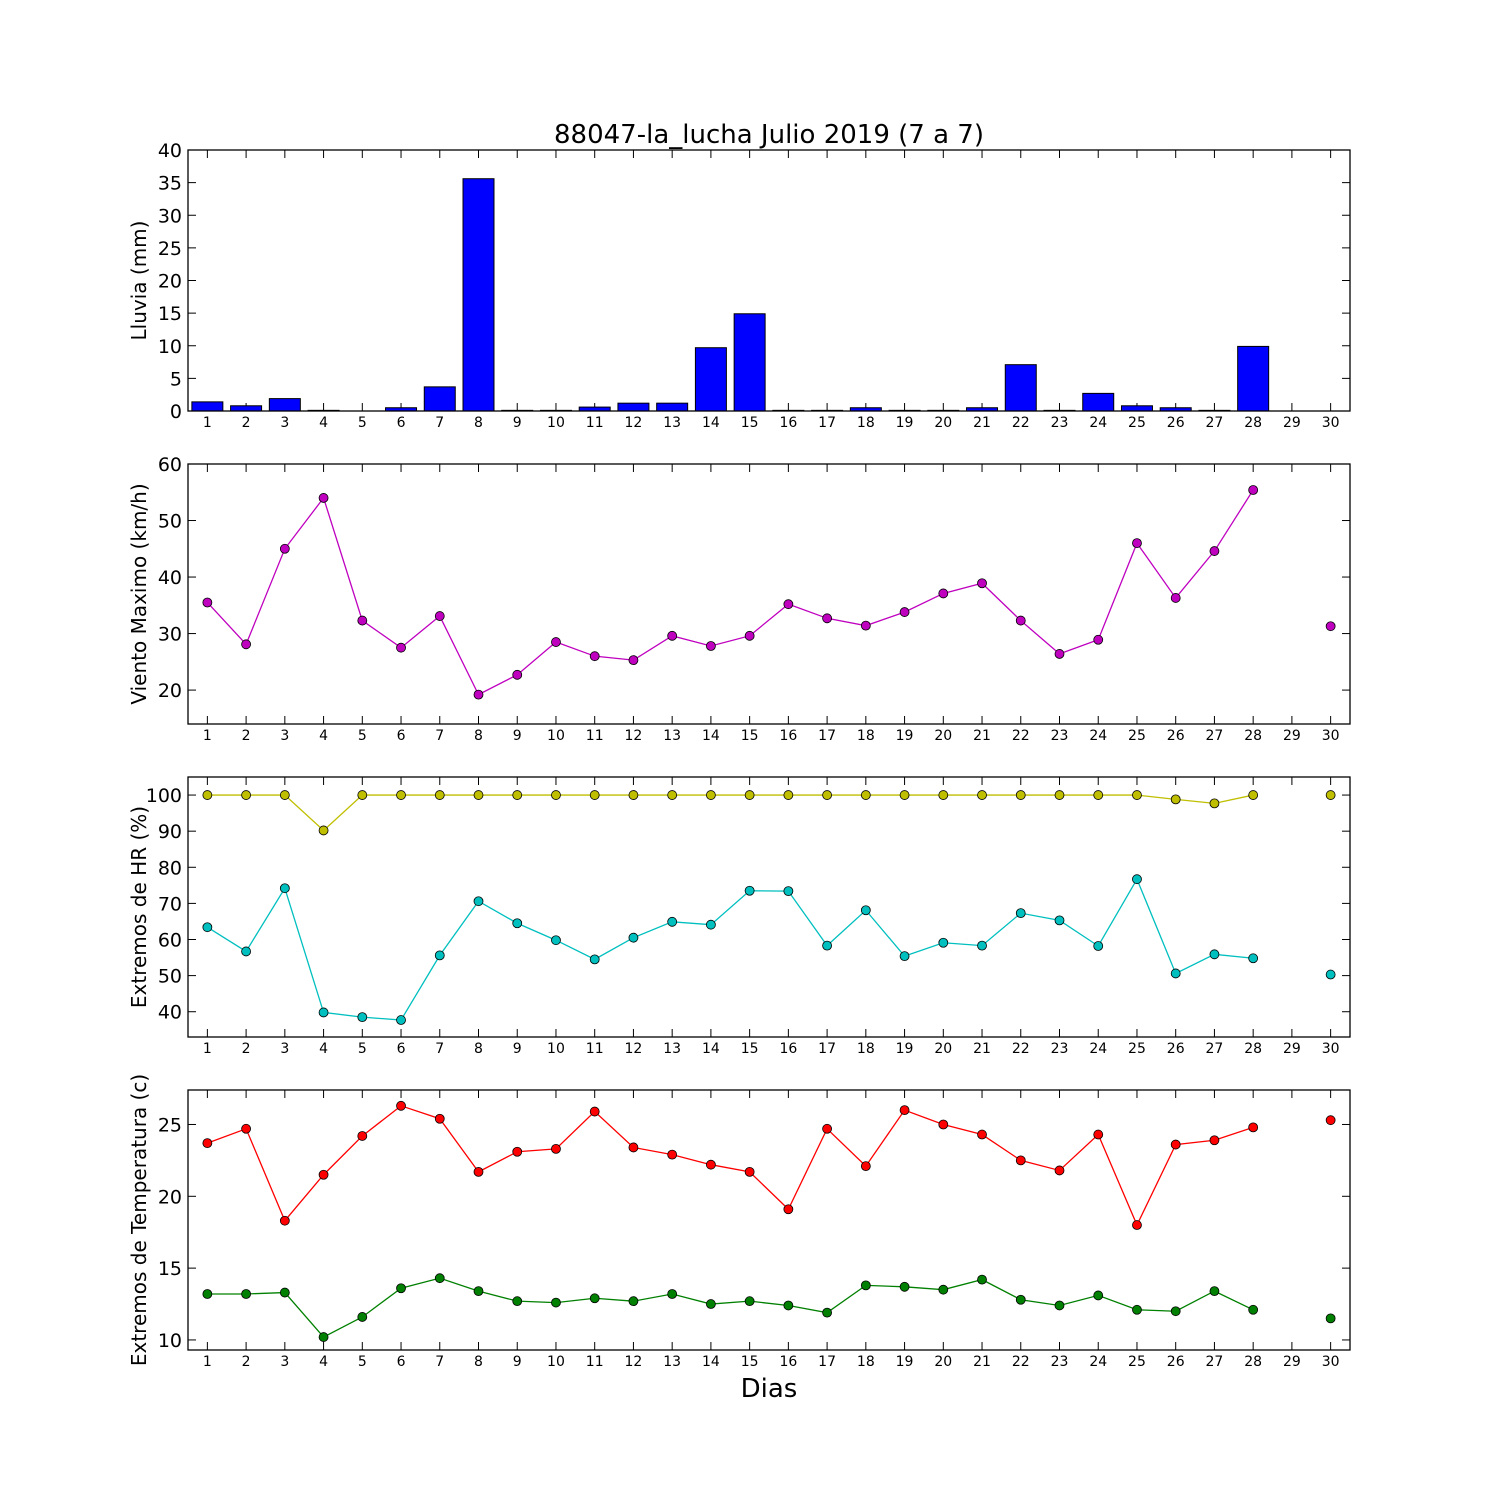 Image resolution: width=1500 pixels, height=1500 pixels. What do you see at coordinates (139, 907) in the screenshot?
I see `y-axis-label: Extremos de HR (%)` at bounding box center [139, 907].